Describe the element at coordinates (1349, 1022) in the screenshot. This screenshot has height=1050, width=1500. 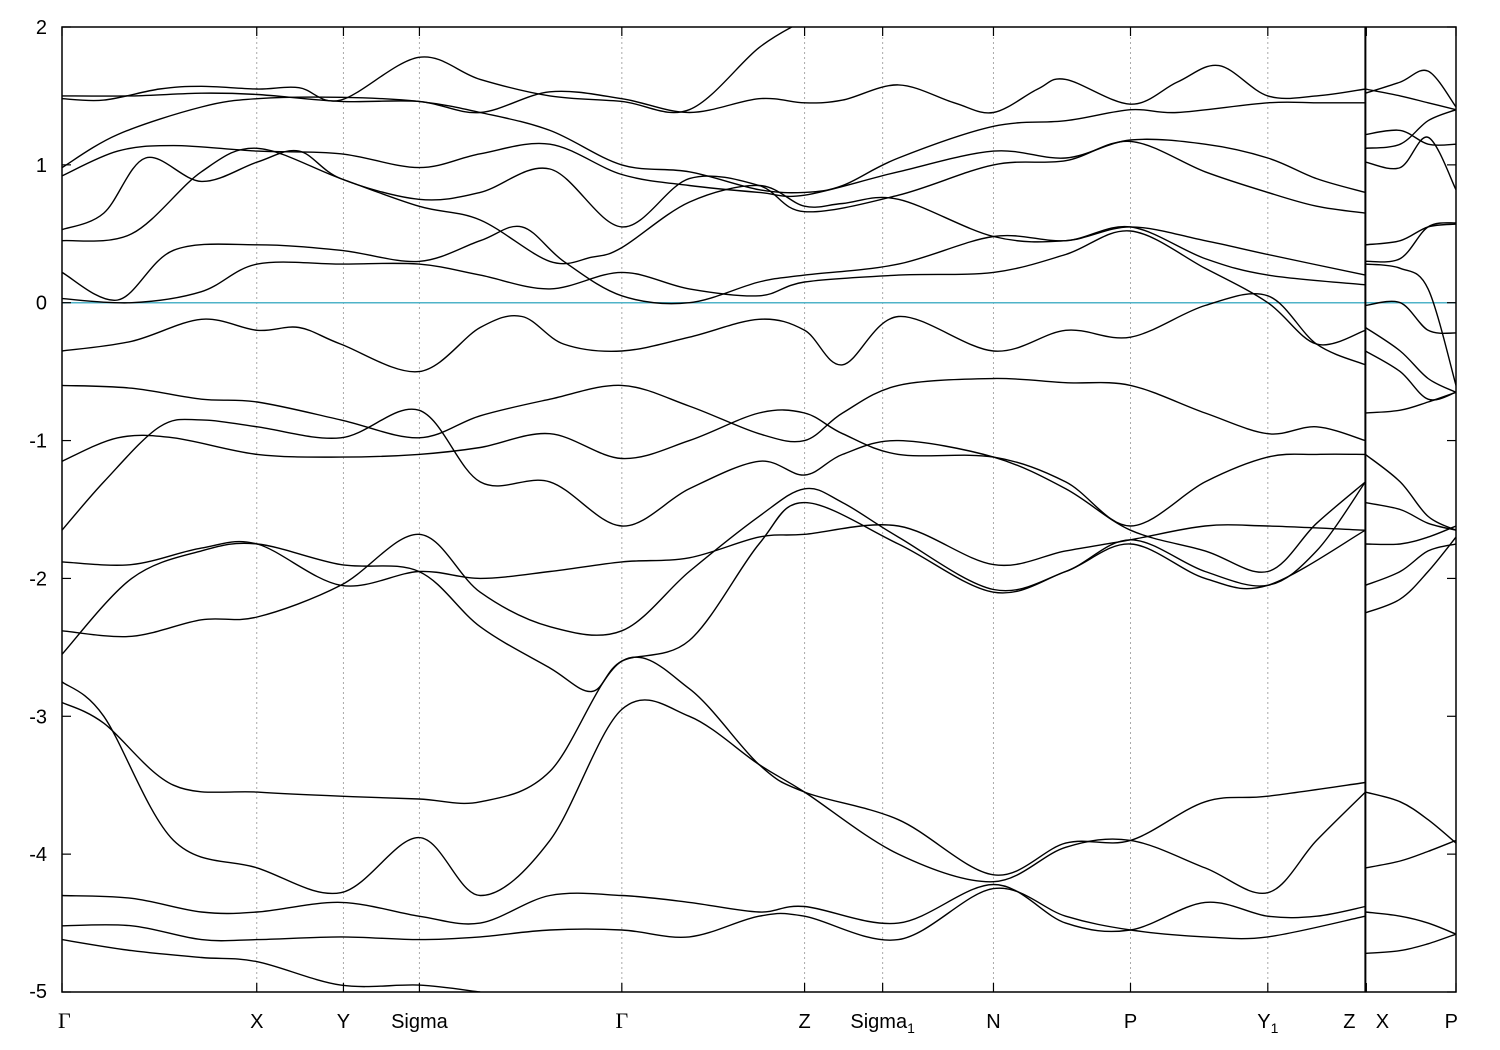
I see `x-tick-label-10: Z` at that location.